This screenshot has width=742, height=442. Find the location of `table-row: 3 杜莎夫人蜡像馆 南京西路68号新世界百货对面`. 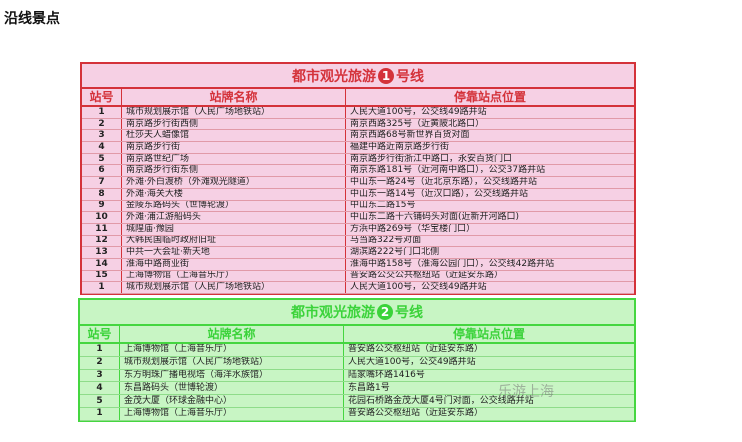

table-row: 3 杜莎夫人蜡像馆 南京西路68号新世界百货对面 is located at coordinates (358, 136).